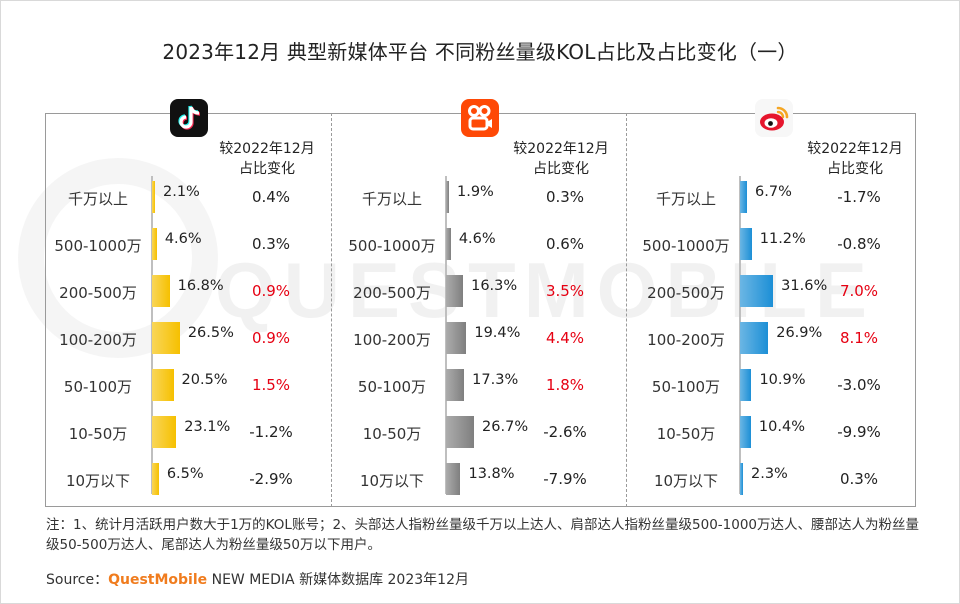 The width and height of the screenshot is (960, 604). What do you see at coordinates (485, 387) in the screenshot?
I see `bar-row: 50-100万 17.3% 1.8%` at bounding box center [485, 387].